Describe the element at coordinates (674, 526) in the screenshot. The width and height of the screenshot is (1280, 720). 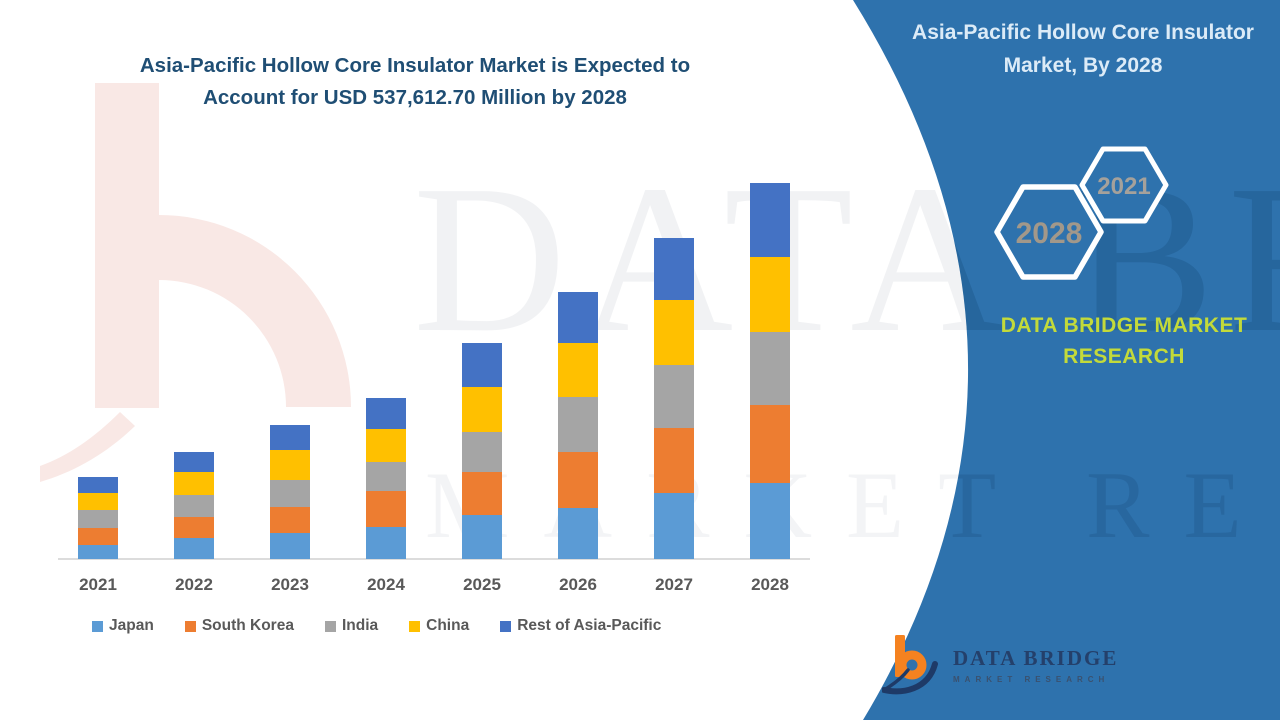
I see `bar-segment-2027-japan` at that location.